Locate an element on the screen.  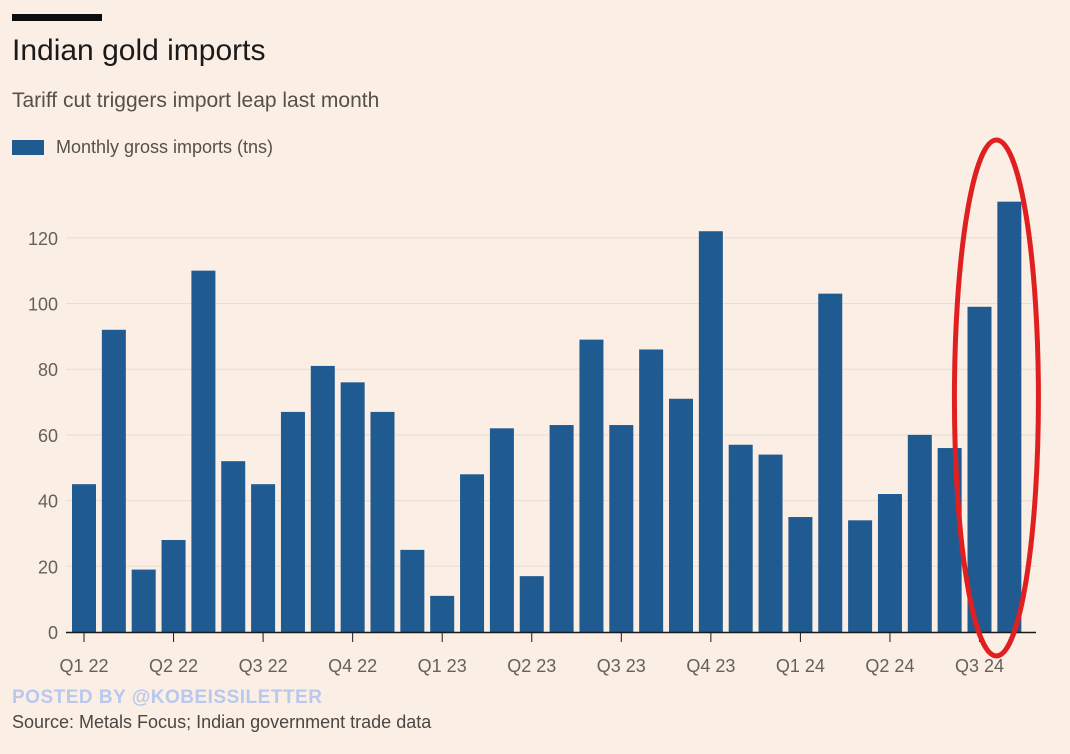
watermark: POSTED BY @KOBEISSILETTER is located at coordinates (167, 697).